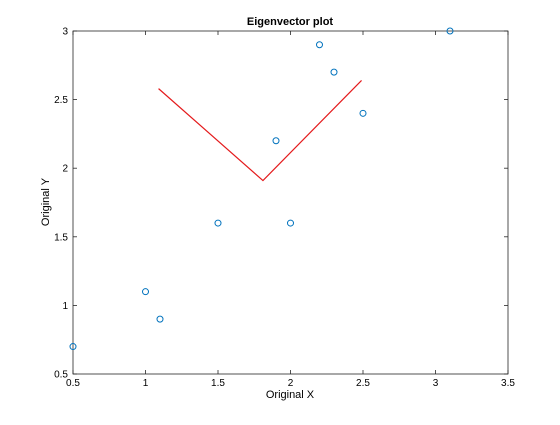 This screenshot has height=425, width=560. I want to click on x-tick-label: 3.5, so click(508, 383).